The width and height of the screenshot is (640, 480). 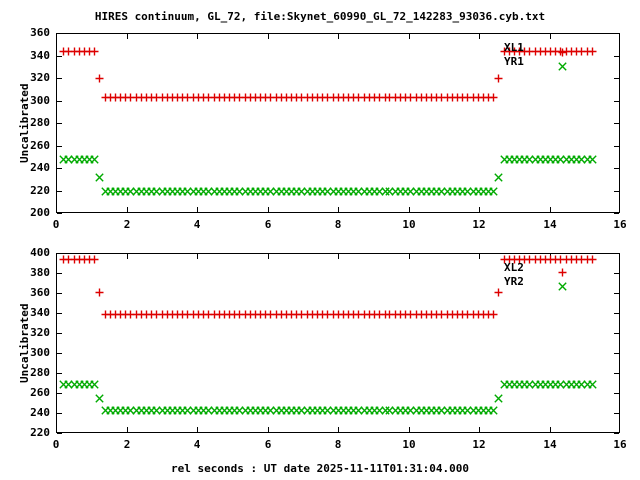 I want to click on y-tick-label-top: 320, so click(x=40, y=77).